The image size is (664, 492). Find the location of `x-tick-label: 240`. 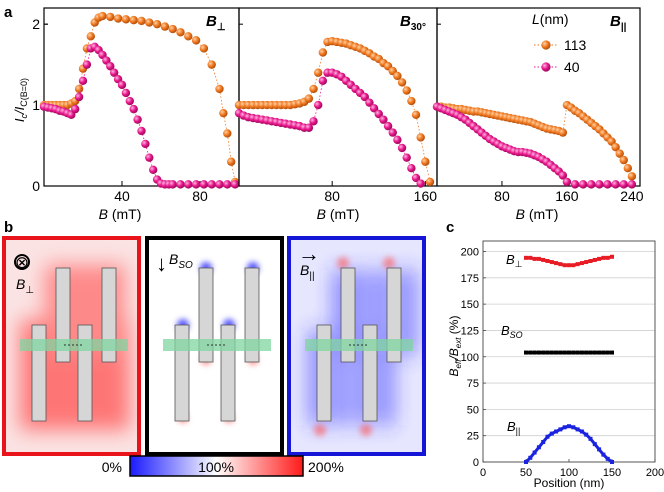

x-tick-label: 240 is located at coordinates (632, 196).